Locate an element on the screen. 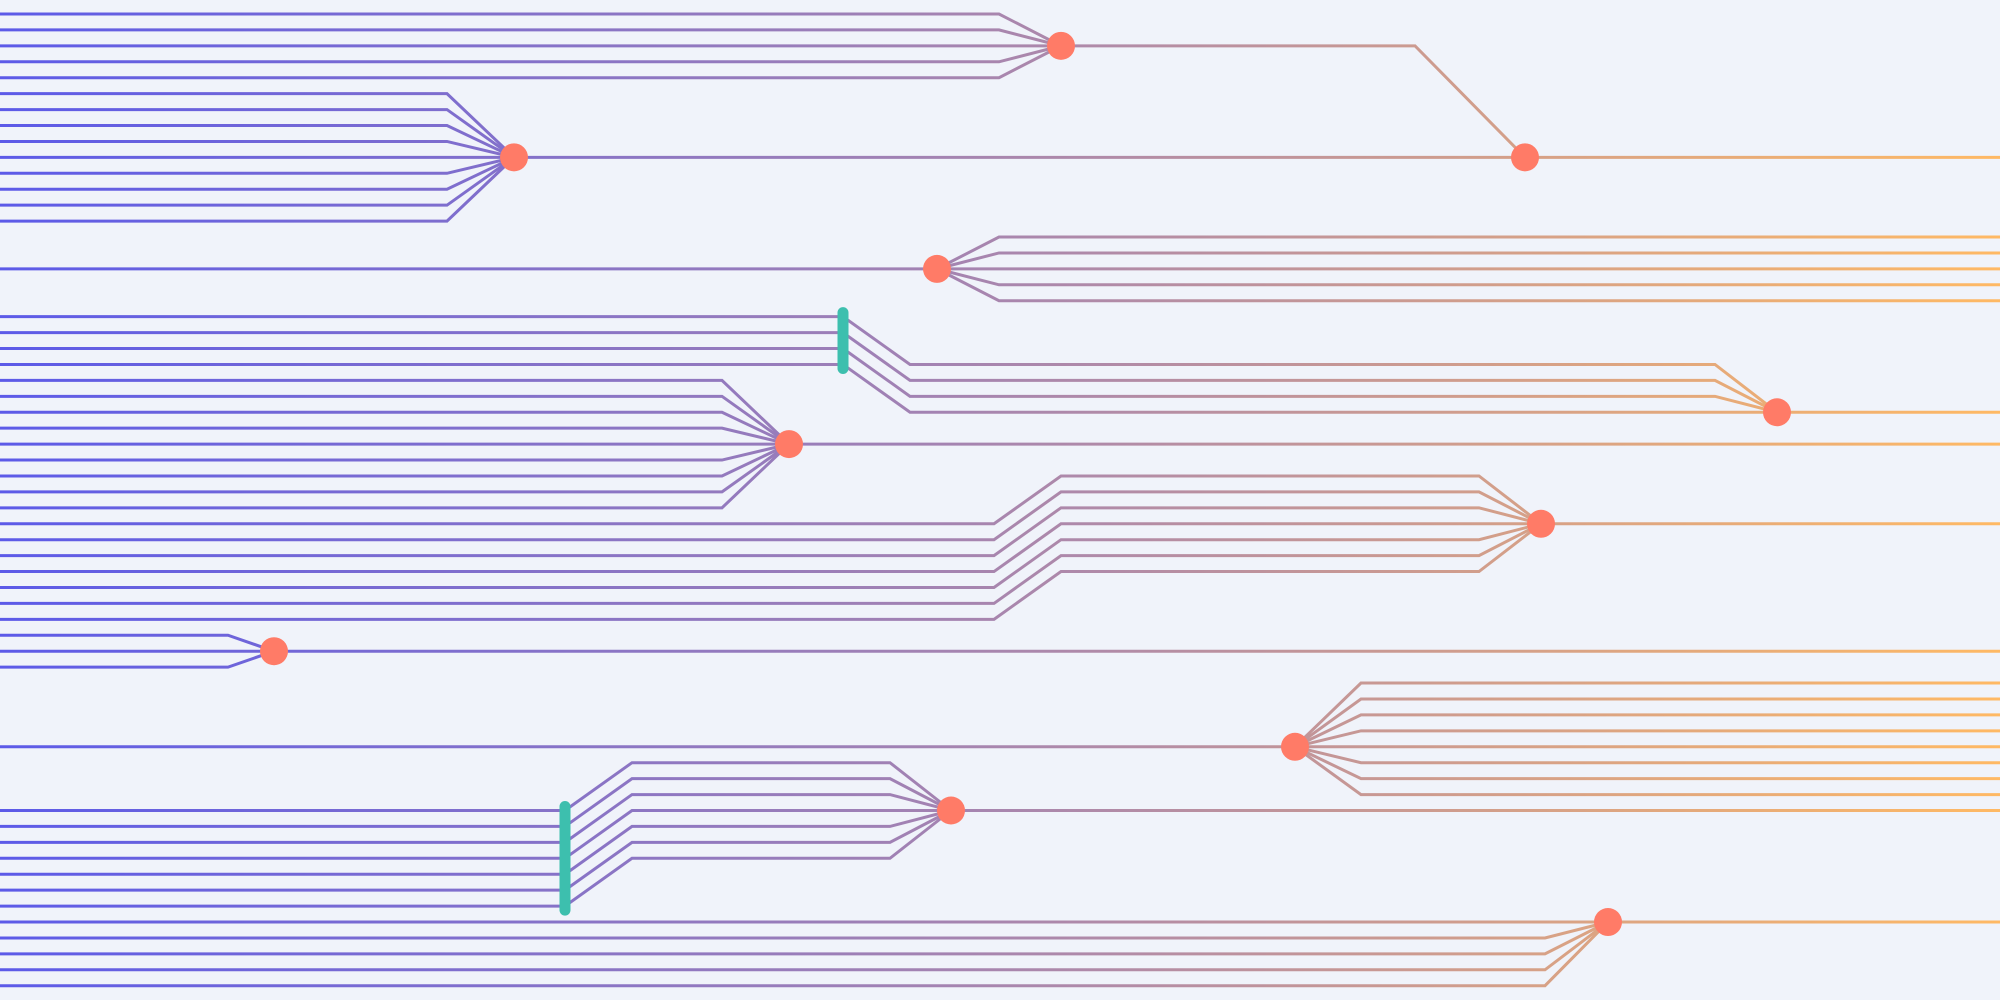 The height and width of the screenshot is (1000, 2000). link-line is located at coordinates (1294, 101).